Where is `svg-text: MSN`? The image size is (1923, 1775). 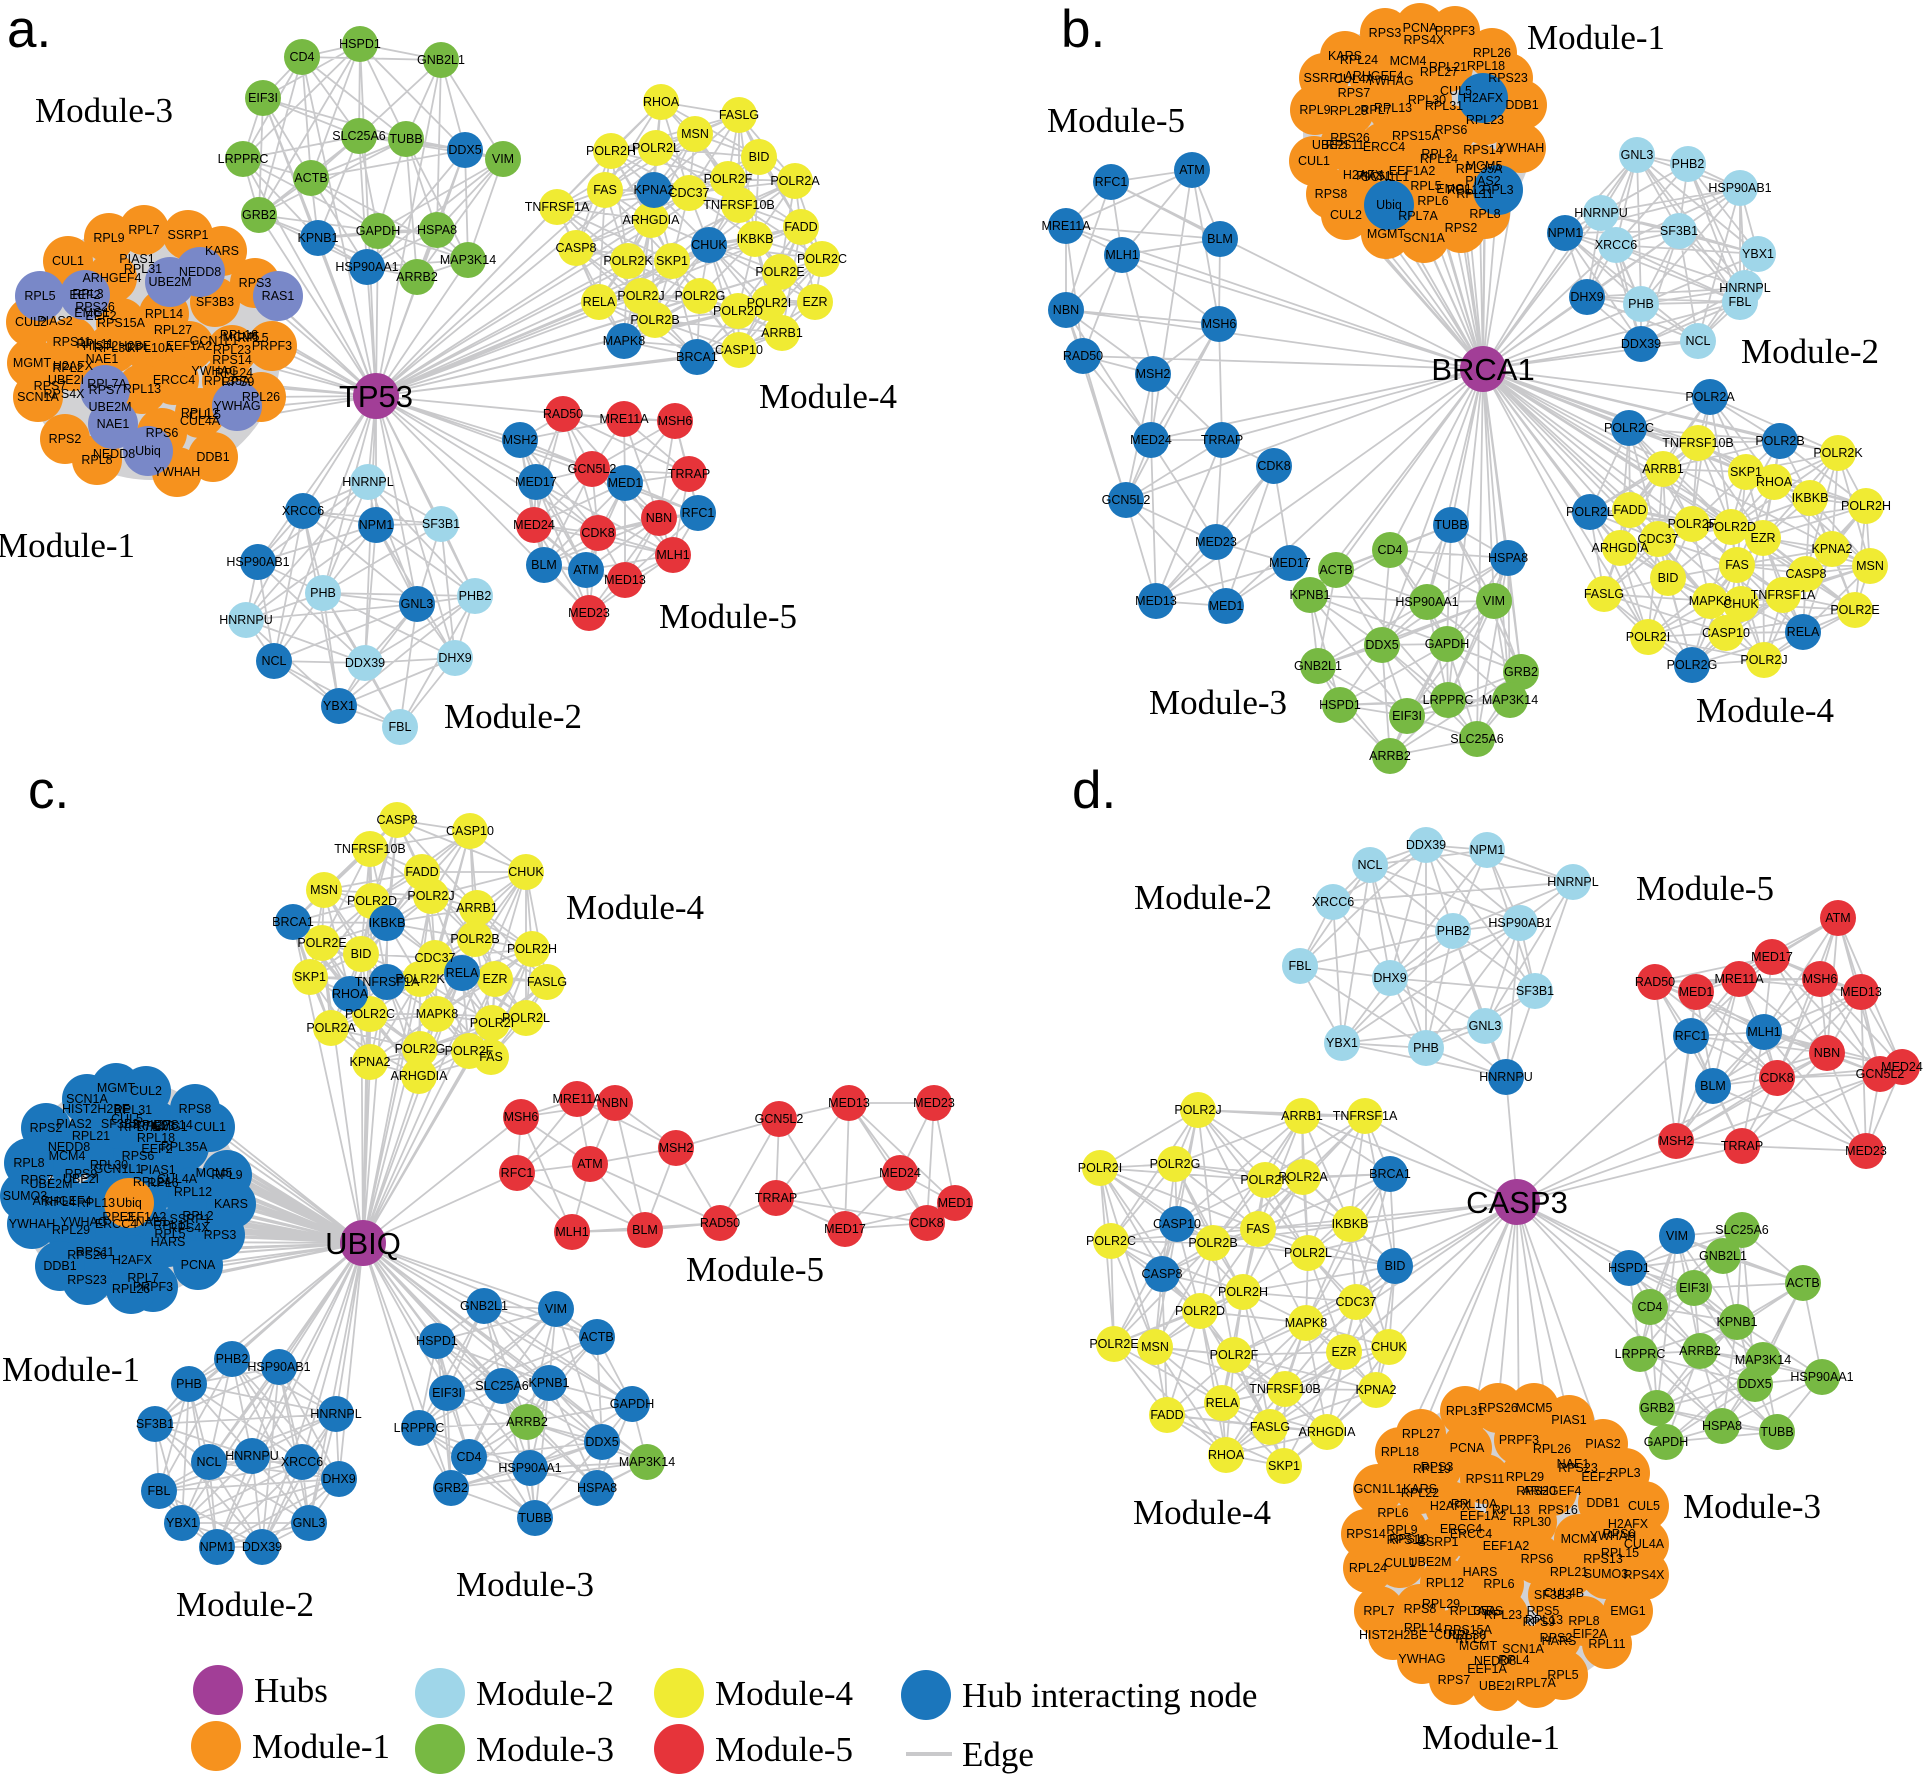
svg-text: MSN is located at coordinates (1870, 566).